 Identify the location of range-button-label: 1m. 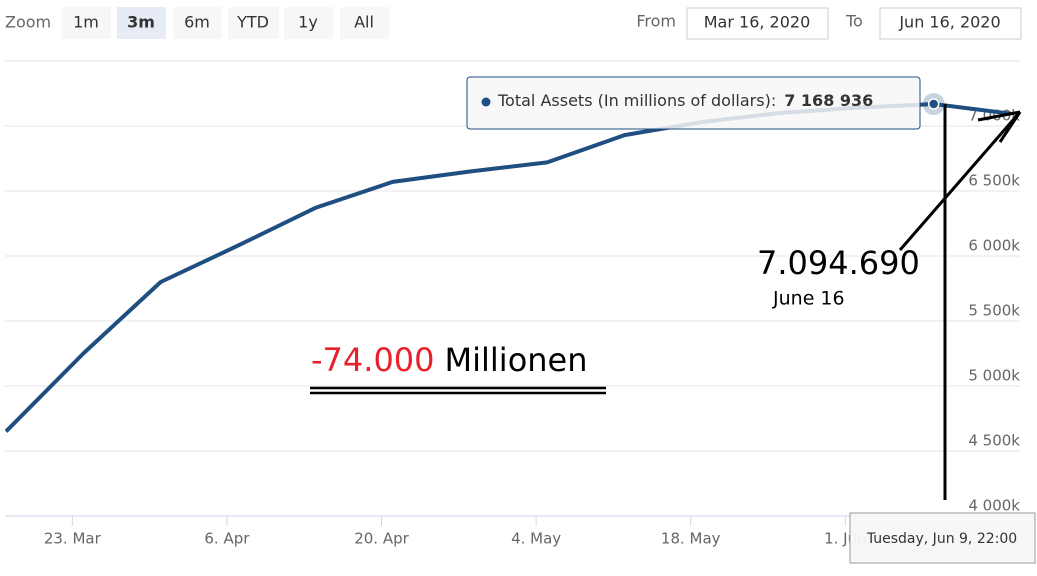
(86, 22).